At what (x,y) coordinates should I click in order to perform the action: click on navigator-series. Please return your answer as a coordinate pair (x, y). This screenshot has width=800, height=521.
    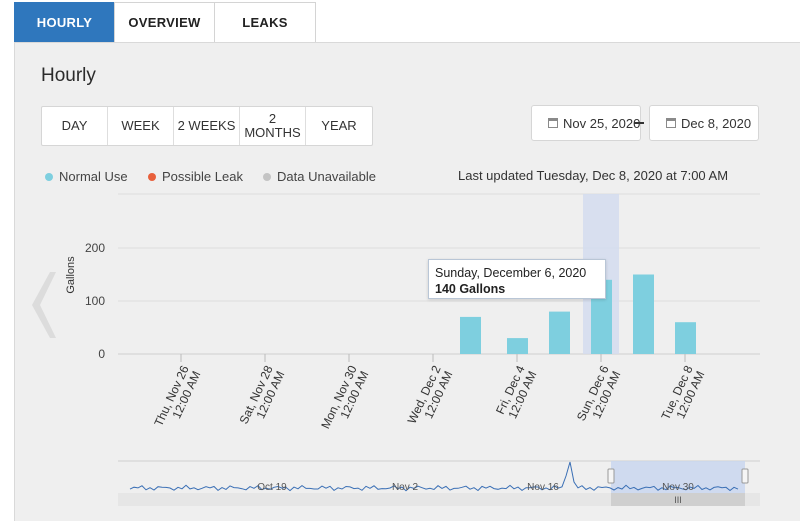
    Looking at the image, I should click on (434, 476).